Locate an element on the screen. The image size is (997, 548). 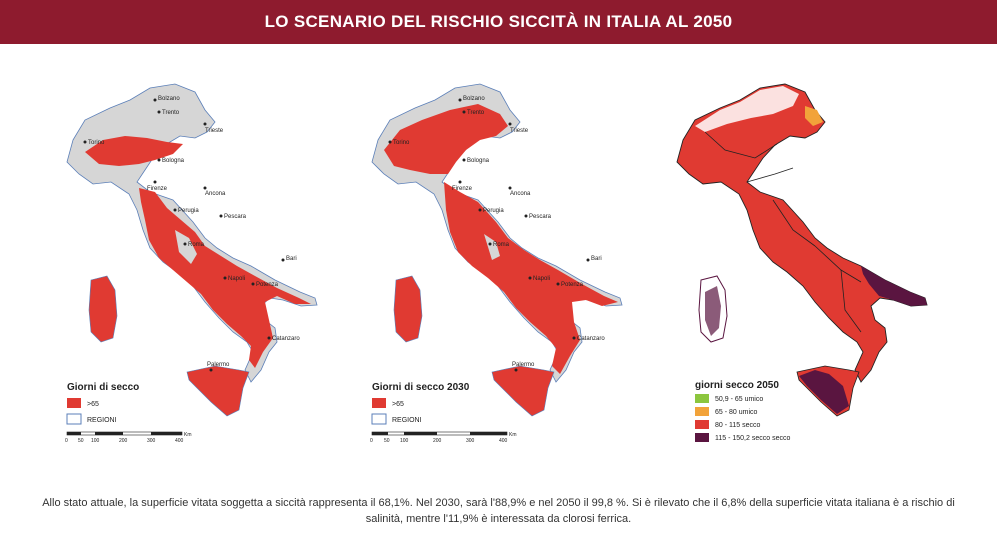
alpine-zone is located at coordinates (747, 109).